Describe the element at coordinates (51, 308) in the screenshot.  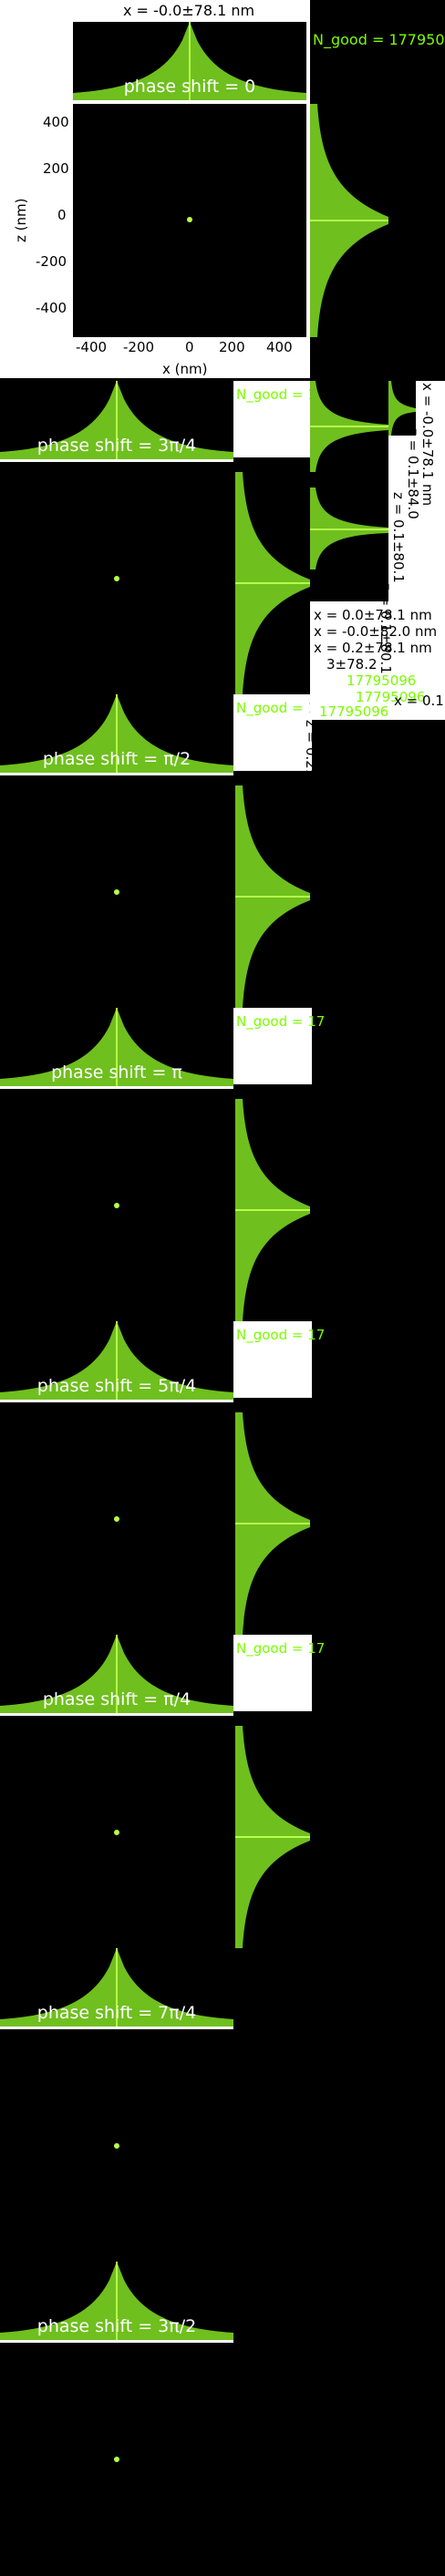
I see `y-tick-neg400: -400` at that location.